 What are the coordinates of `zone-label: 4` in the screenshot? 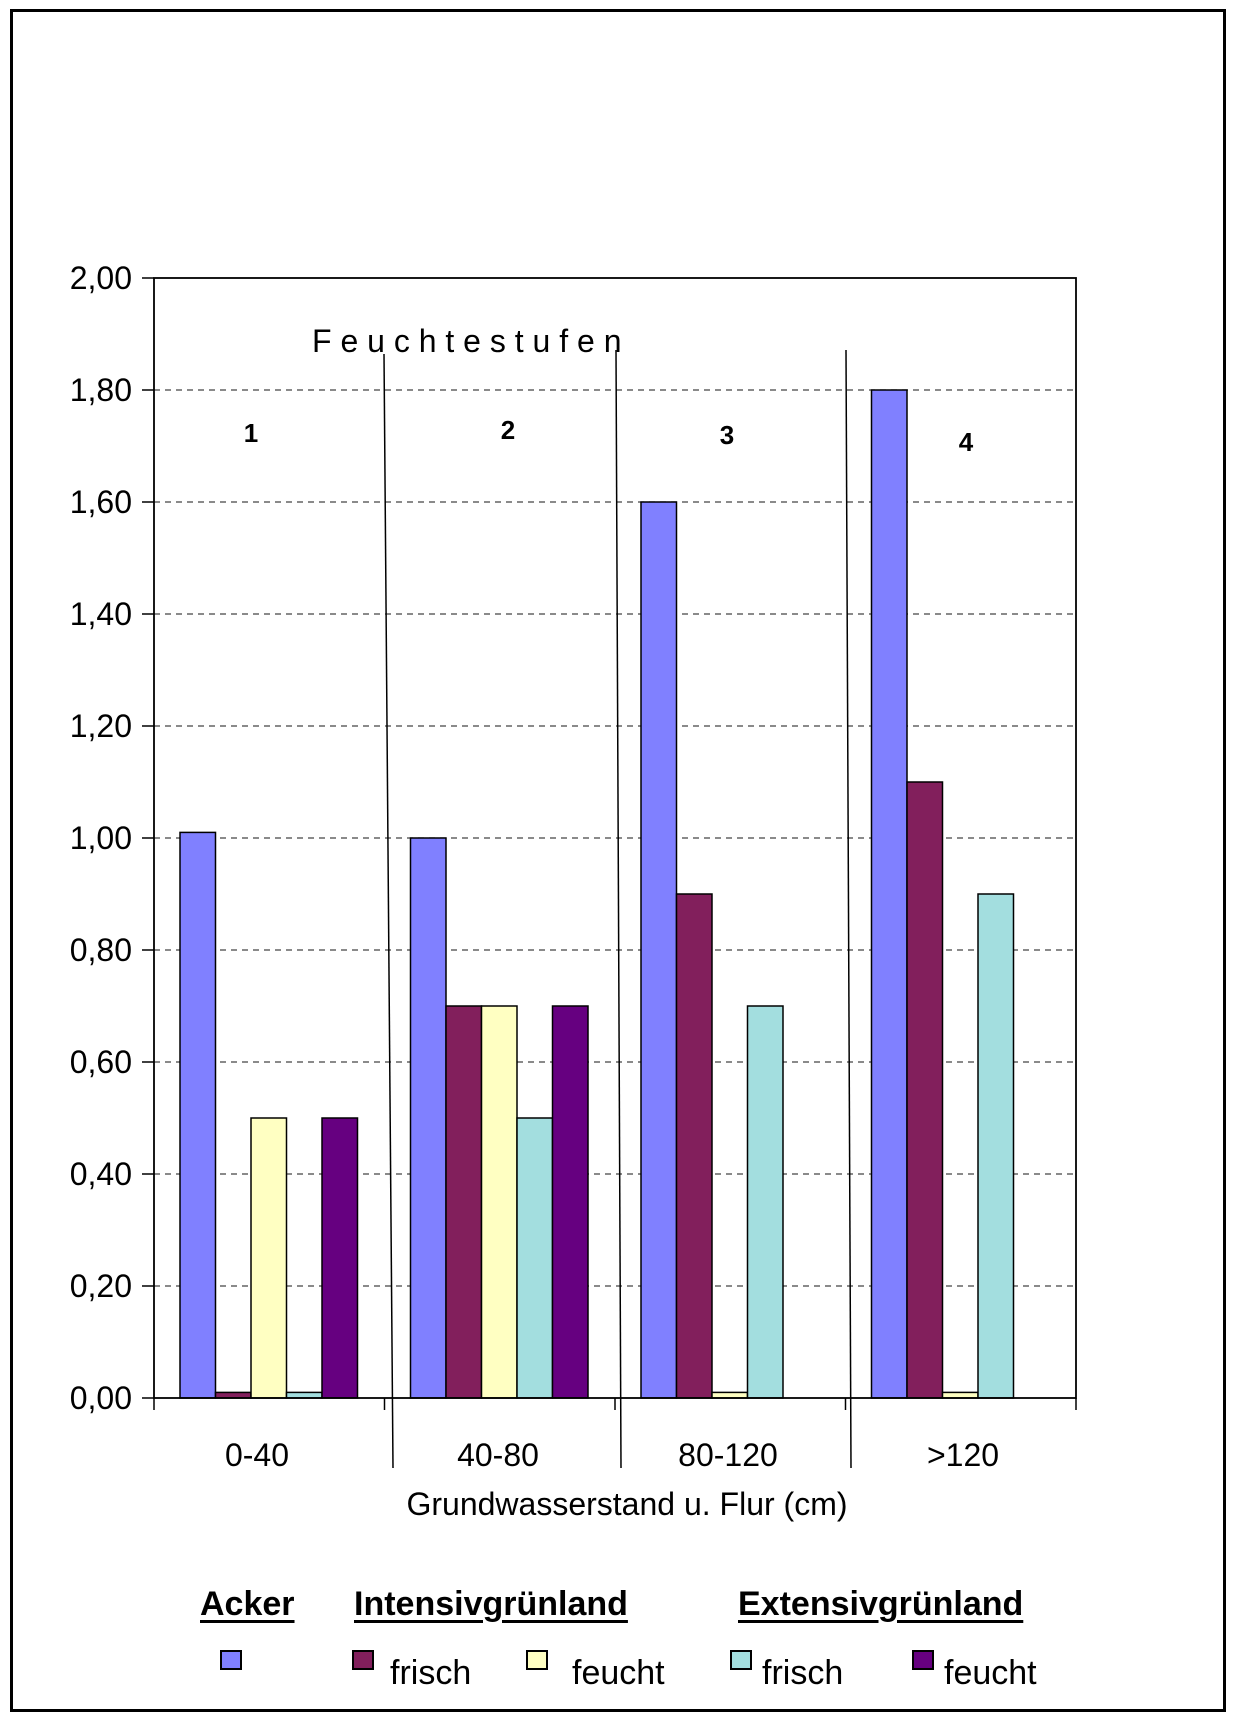 It's located at (966, 442).